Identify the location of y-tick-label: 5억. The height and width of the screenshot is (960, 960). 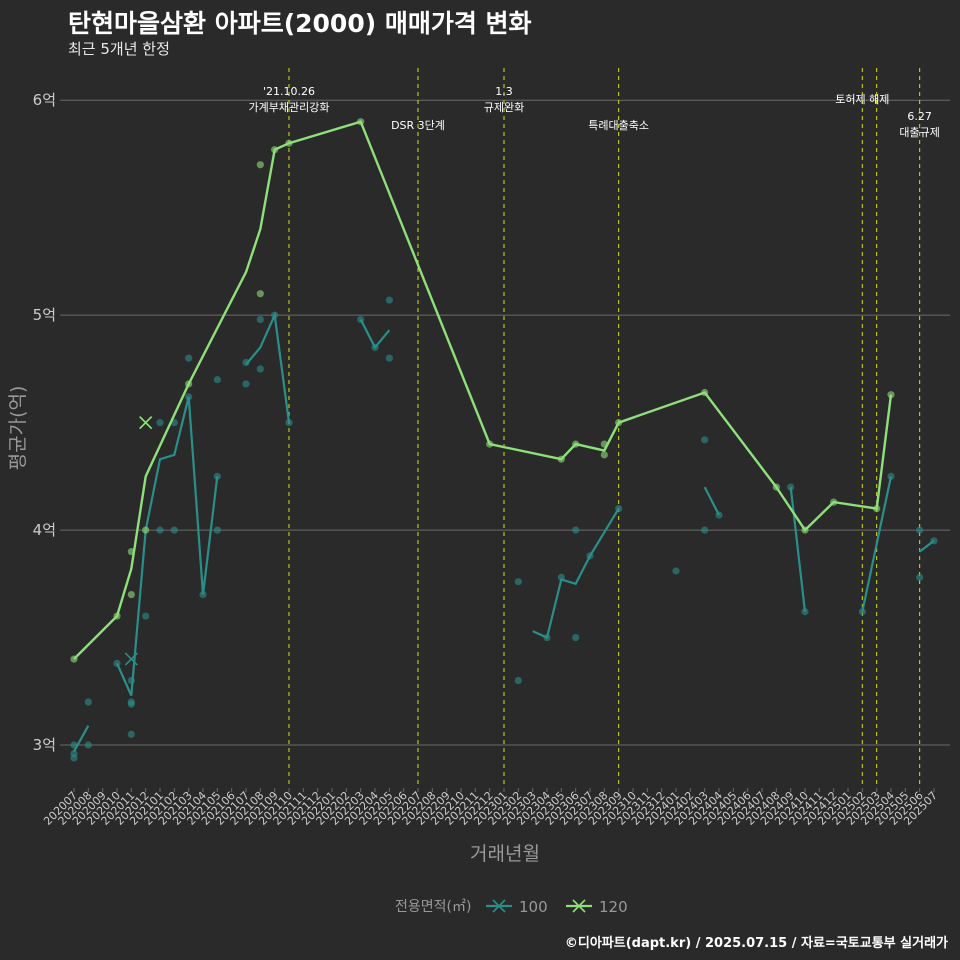
(44, 315).